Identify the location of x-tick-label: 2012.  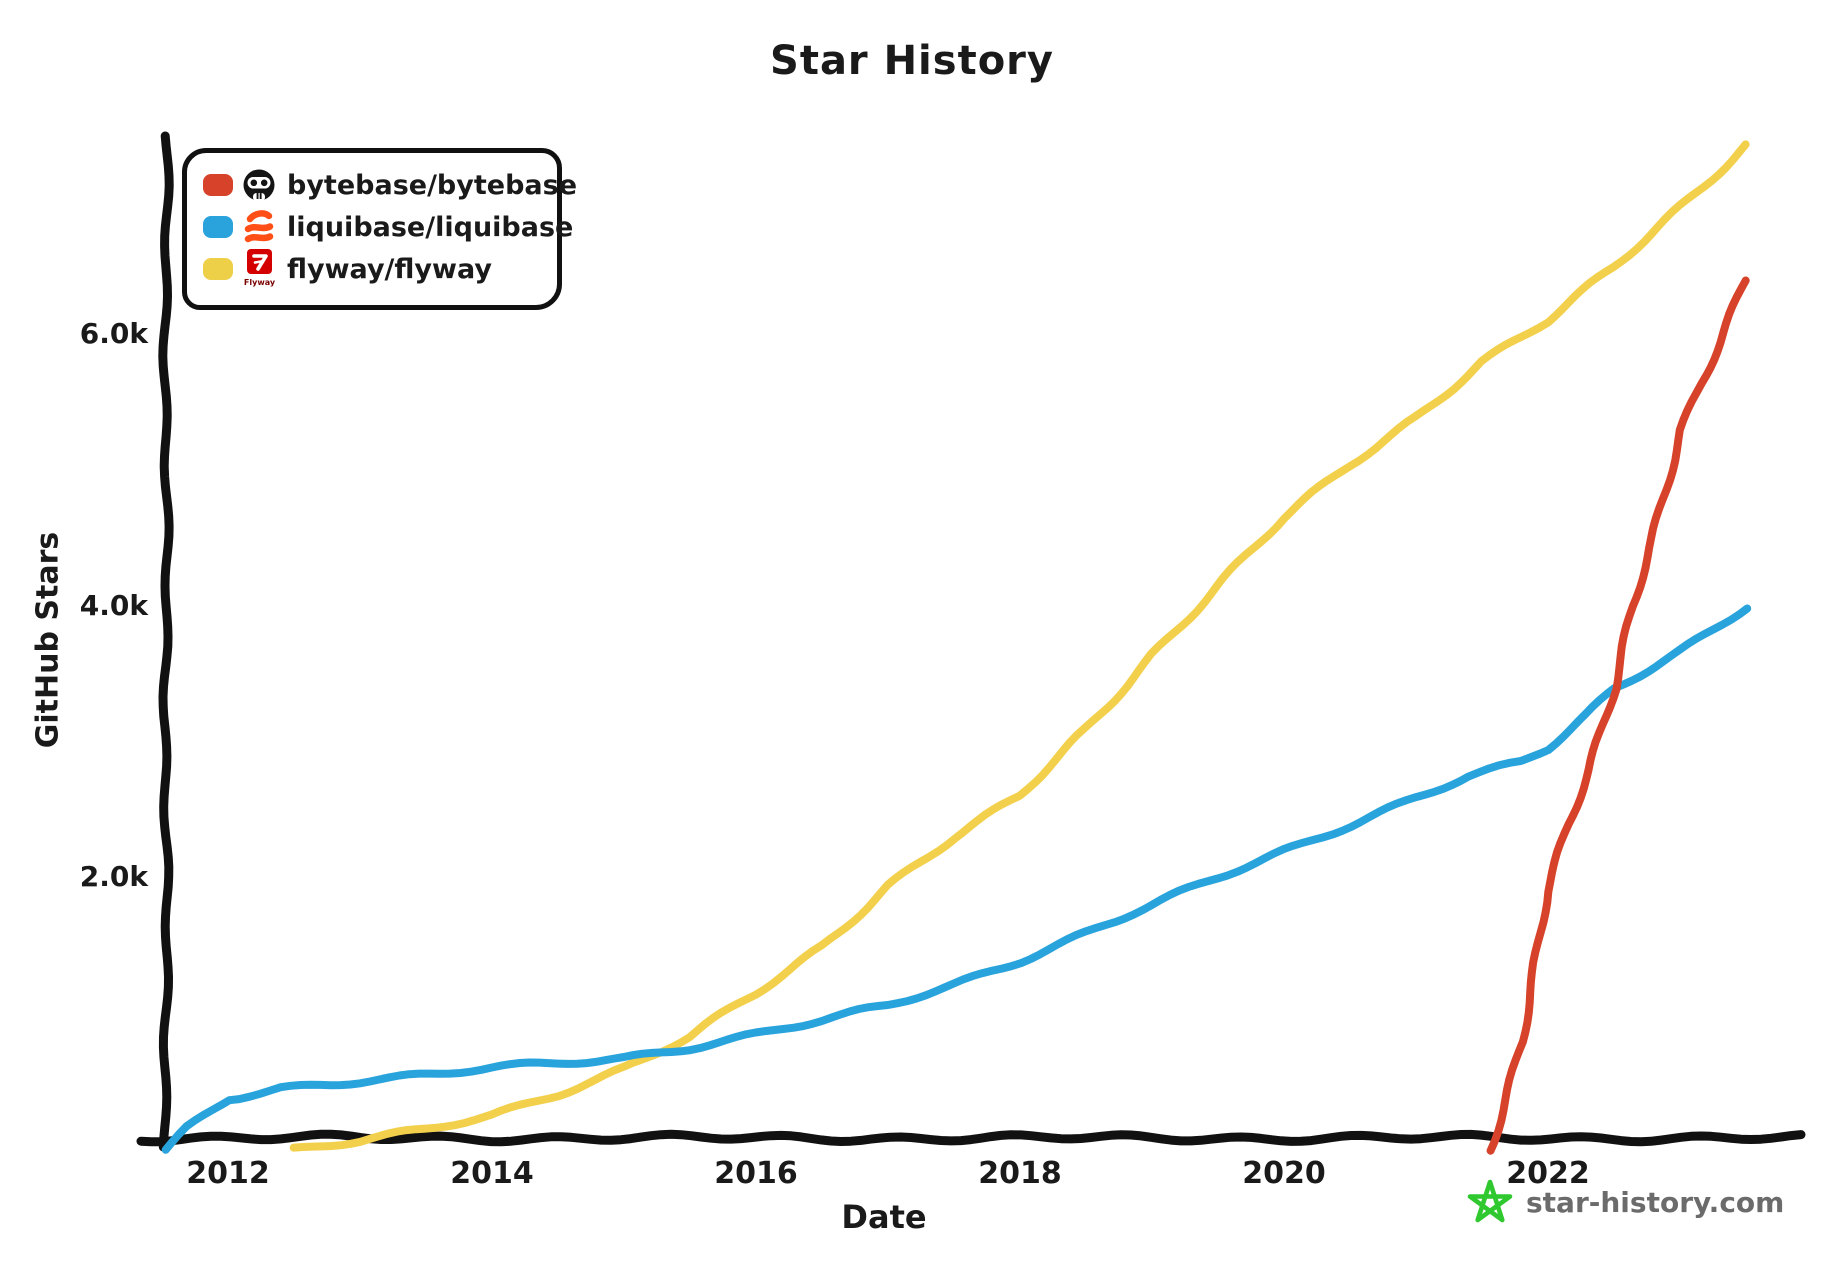
(228, 1173).